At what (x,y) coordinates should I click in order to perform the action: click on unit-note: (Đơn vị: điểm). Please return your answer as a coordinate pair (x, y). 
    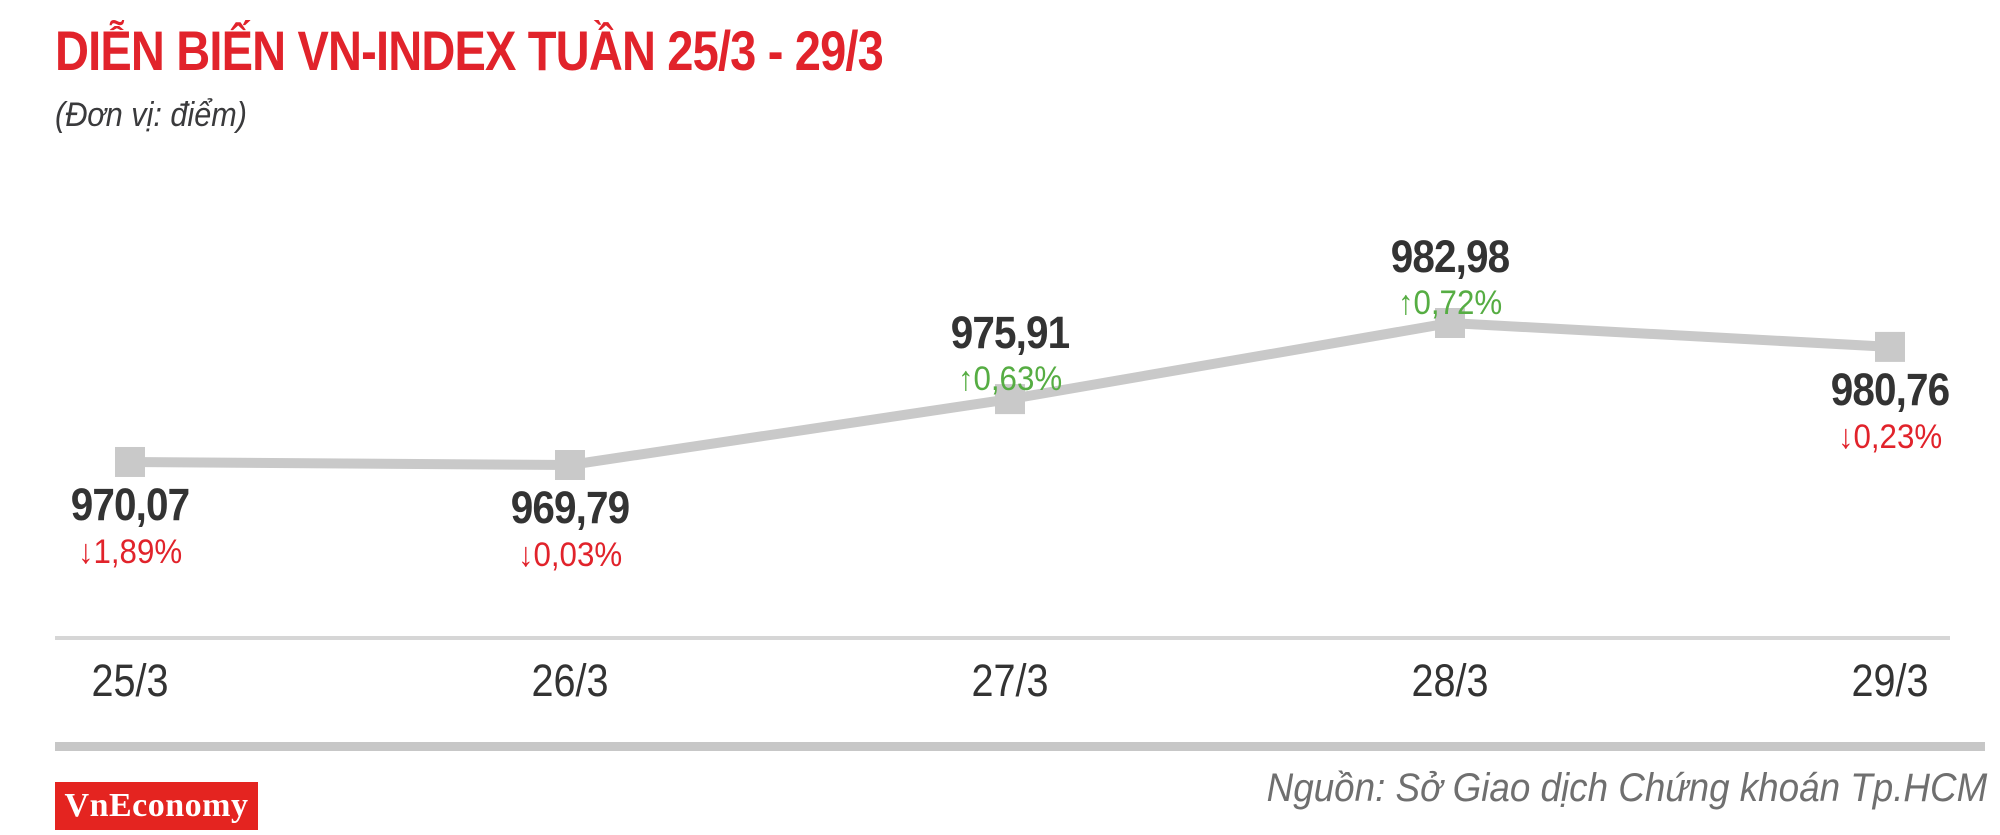
    Looking at the image, I should click on (151, 115).